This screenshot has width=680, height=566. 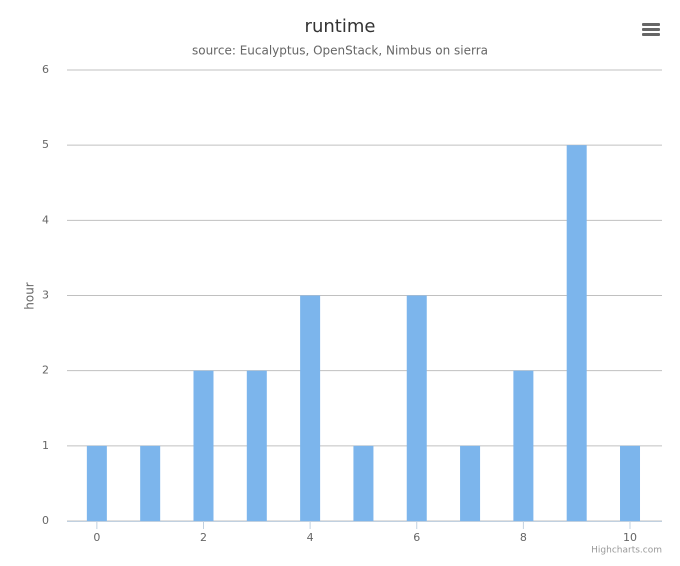 What do you see at coordinates (626, 551) in the screenshot?
I see `credits: Highcharts.com` at bounding box center [626, 551].